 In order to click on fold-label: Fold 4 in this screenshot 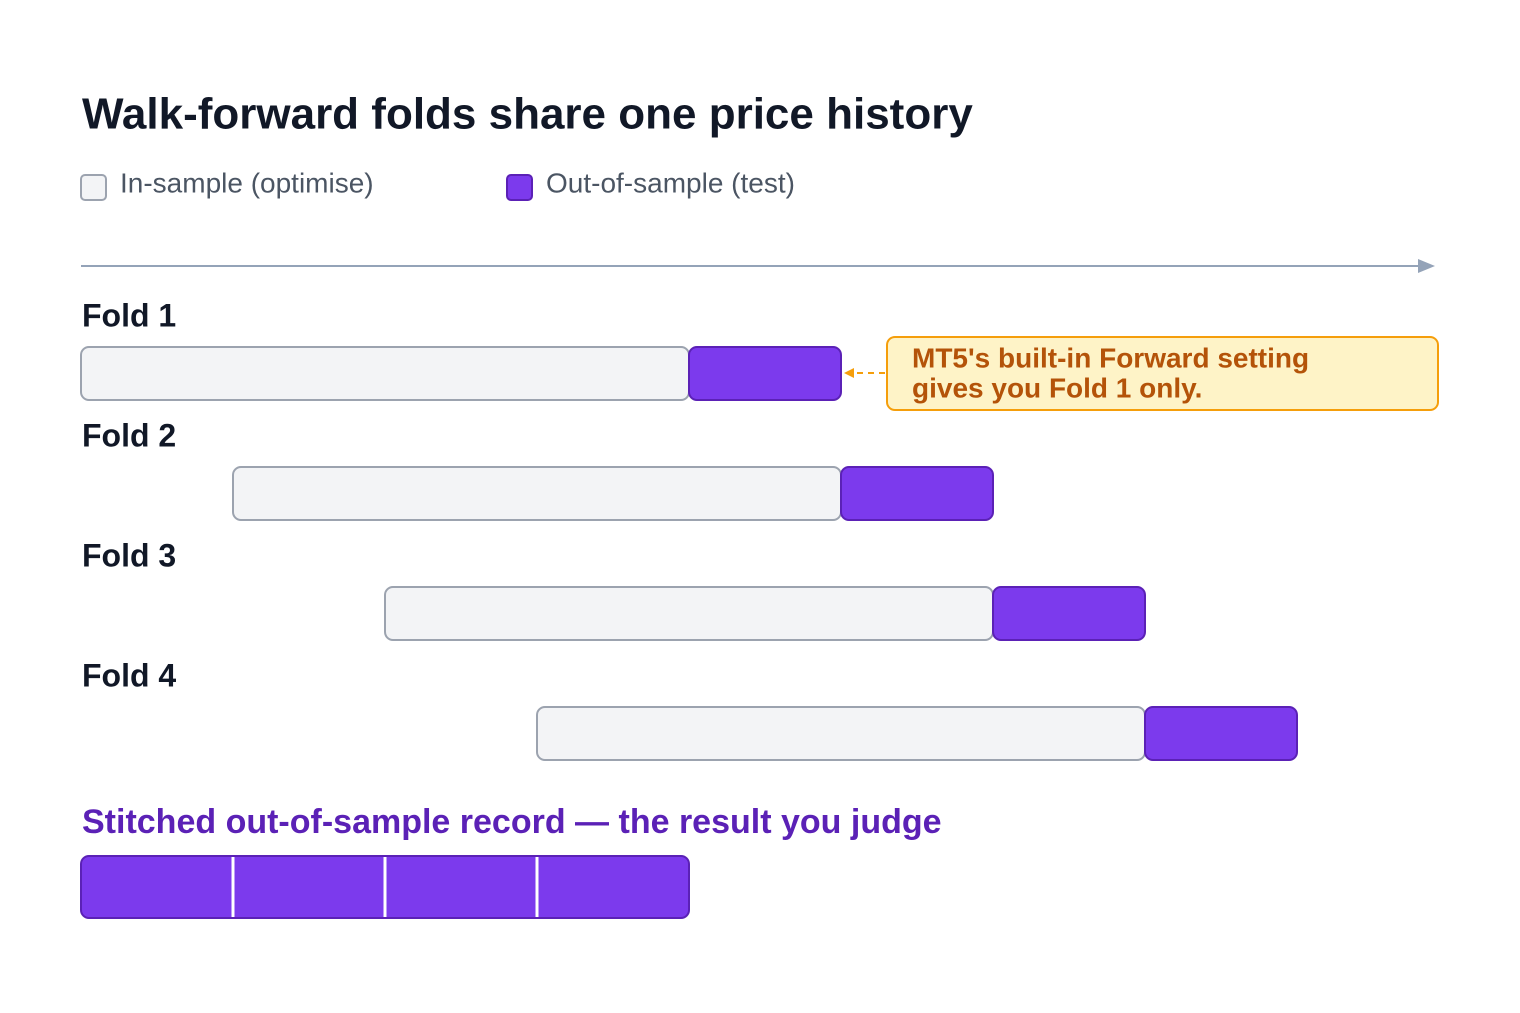, I will do `click(129, 675)`.